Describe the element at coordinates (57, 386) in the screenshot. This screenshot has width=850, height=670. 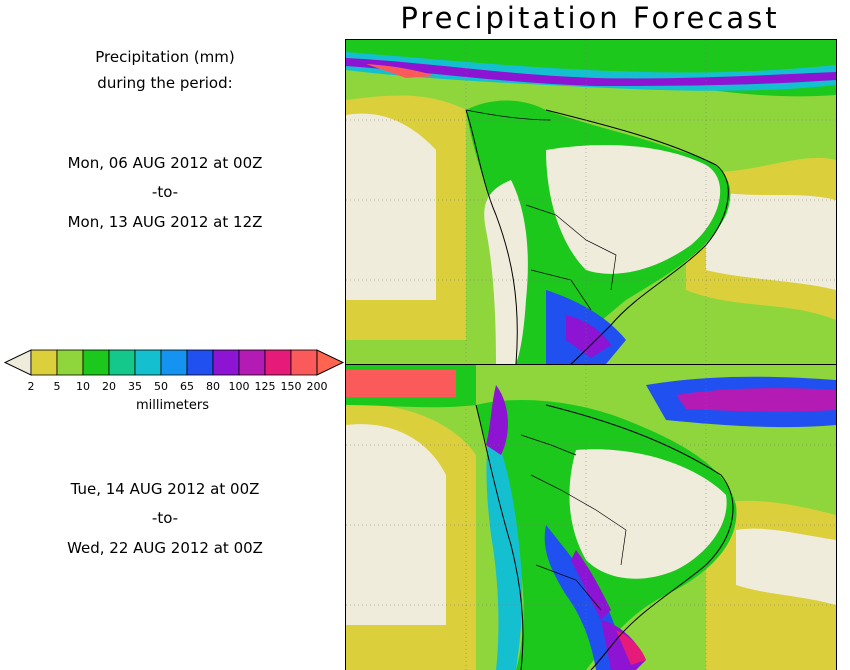
I see `scale-tick-label: 5` at that location.